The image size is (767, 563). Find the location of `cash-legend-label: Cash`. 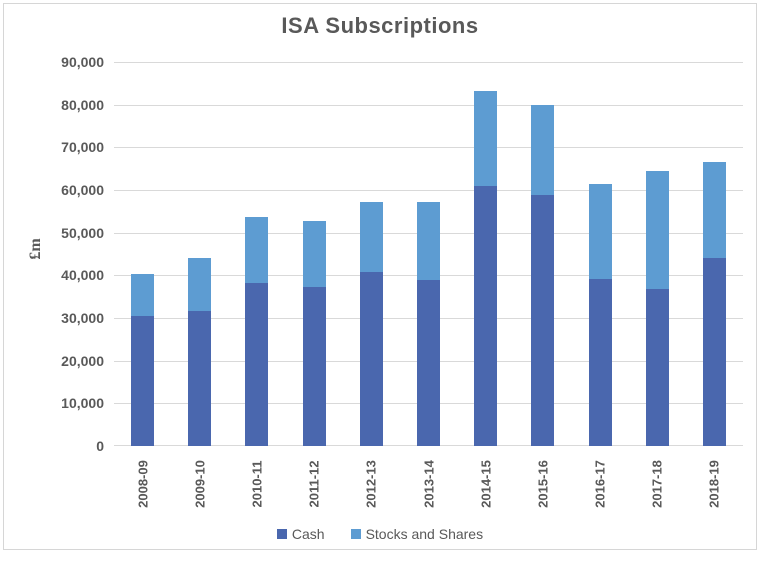

cash-legend-label: Cash is located at coordinates (308, 534).